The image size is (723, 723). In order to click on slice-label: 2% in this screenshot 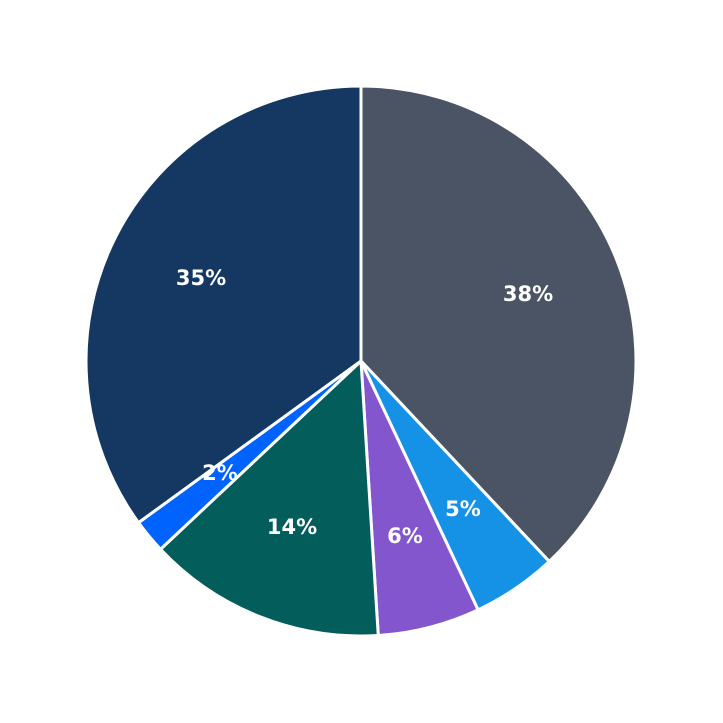, I will do `click(220, 473)`.